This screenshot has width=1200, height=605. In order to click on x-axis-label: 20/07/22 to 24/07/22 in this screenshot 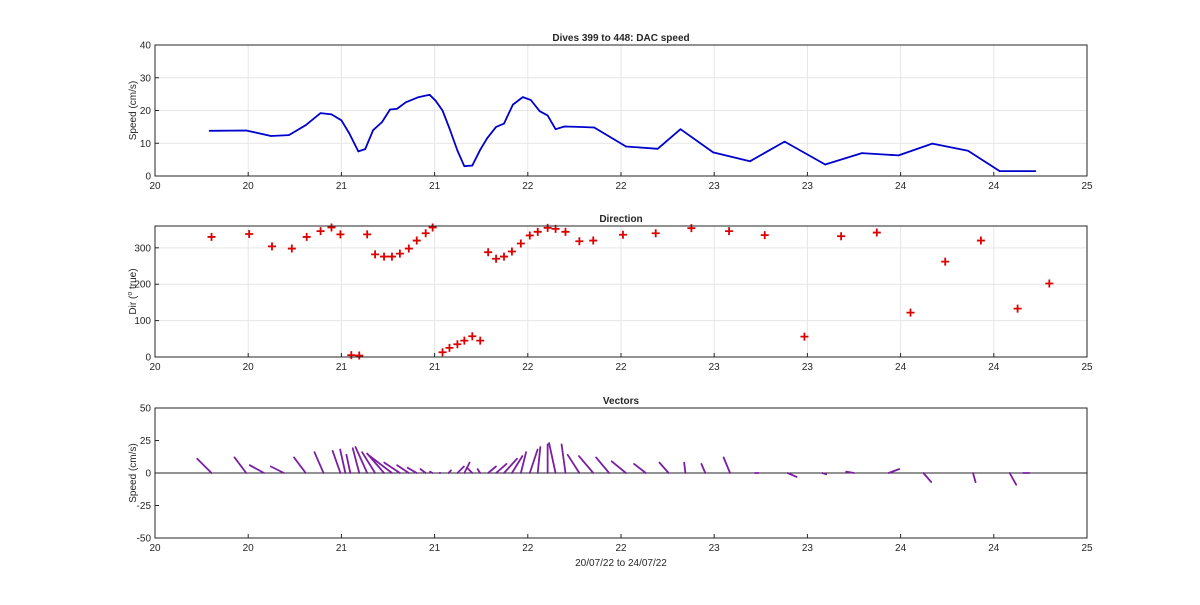, I will do `click(621, 563)`.